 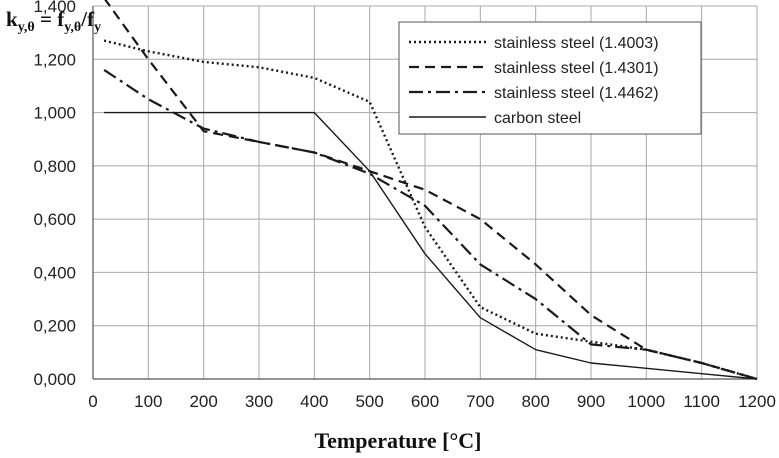 I want to click on x-tick-label: 800, so click(x=535, y=401).